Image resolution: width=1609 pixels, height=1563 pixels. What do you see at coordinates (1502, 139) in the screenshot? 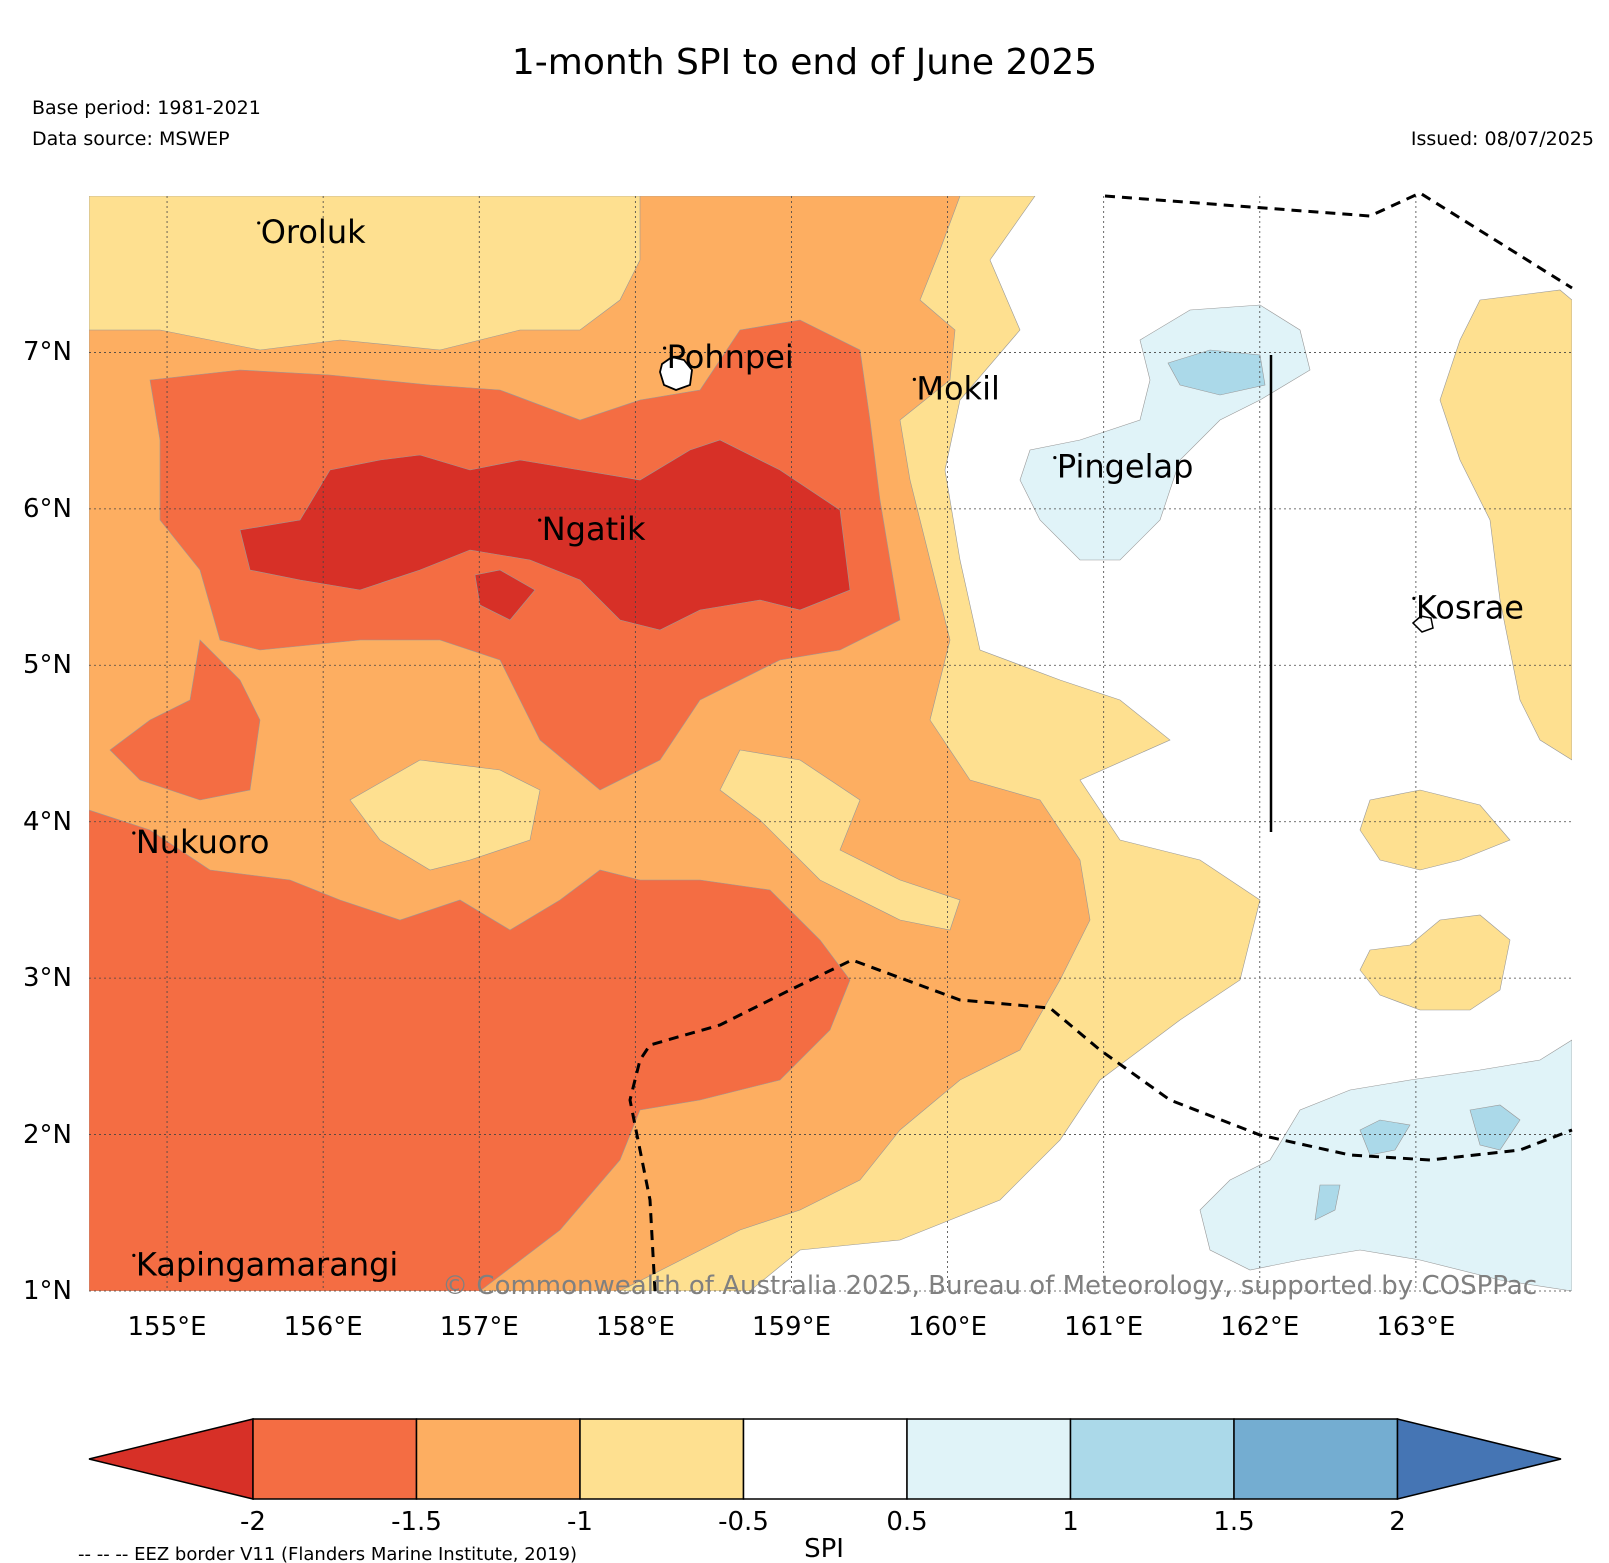
I see `issued-date: Issued: 08/07/2025` at bounding box center [1502, 139].